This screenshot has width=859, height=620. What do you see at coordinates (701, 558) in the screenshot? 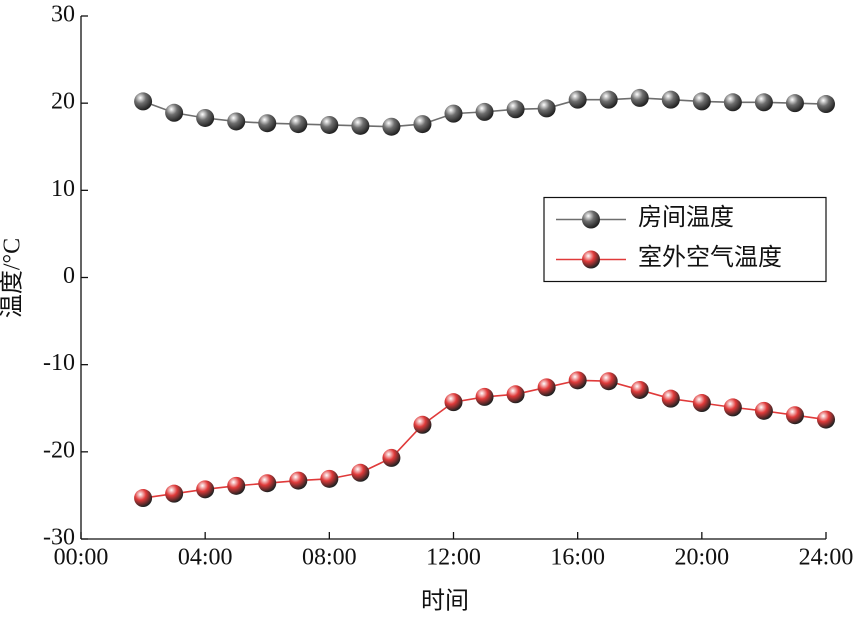
I see `x-tick-label: 20:00` at bounding box center [701, 558].